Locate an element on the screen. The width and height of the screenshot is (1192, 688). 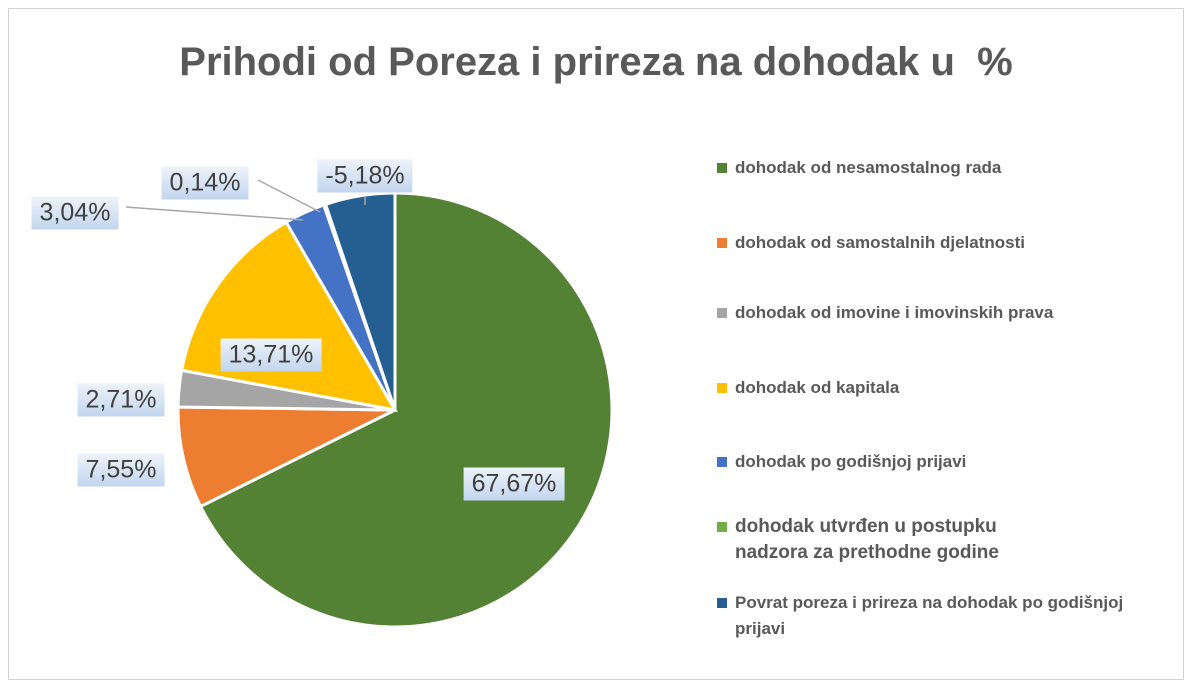
legend-label: dohodak od kapitala is located at coordinates (817, 387).